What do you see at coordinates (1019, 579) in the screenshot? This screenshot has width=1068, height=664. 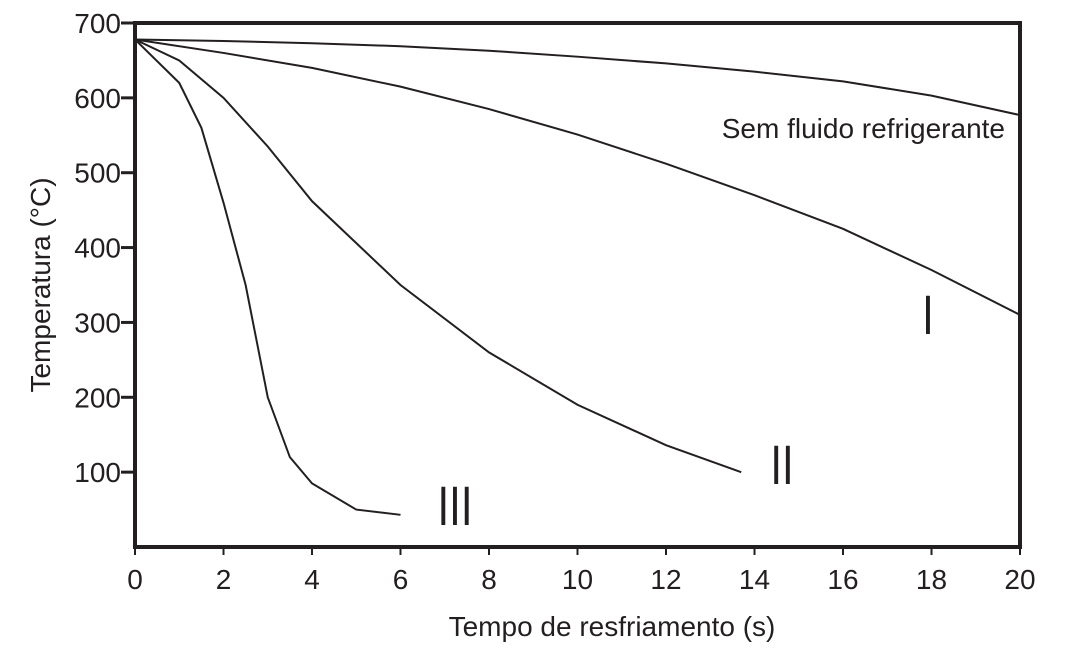 I see `x-tick-label: 20` at bounding box center [1019, 579].